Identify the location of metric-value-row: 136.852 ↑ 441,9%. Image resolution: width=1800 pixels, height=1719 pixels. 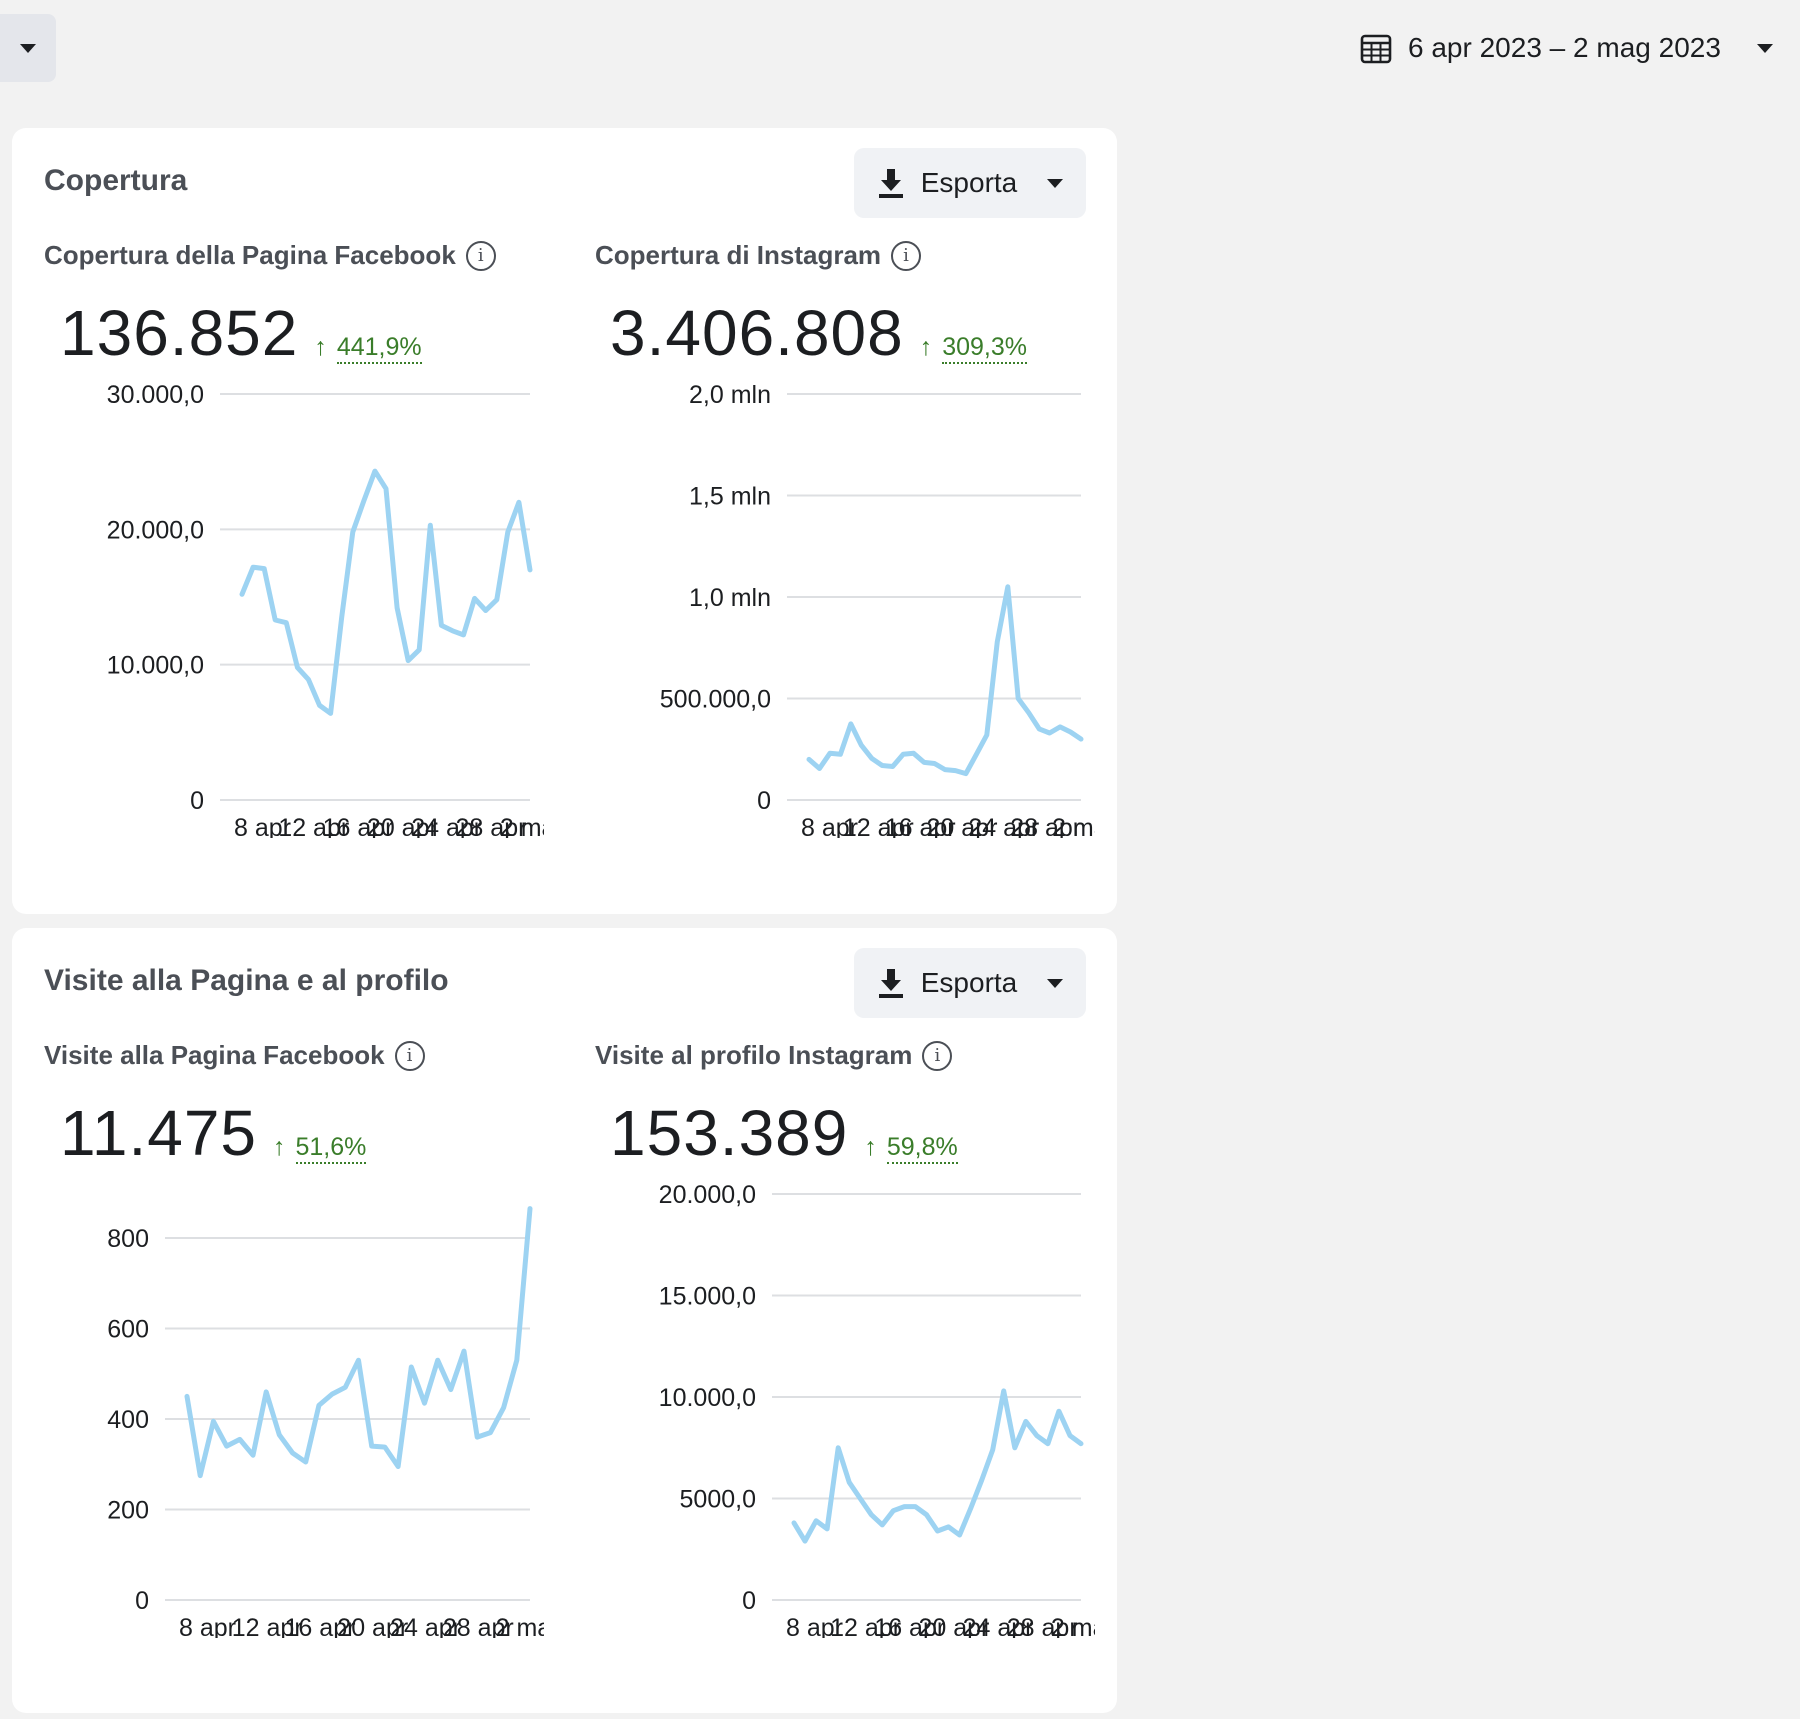
(241, 333).